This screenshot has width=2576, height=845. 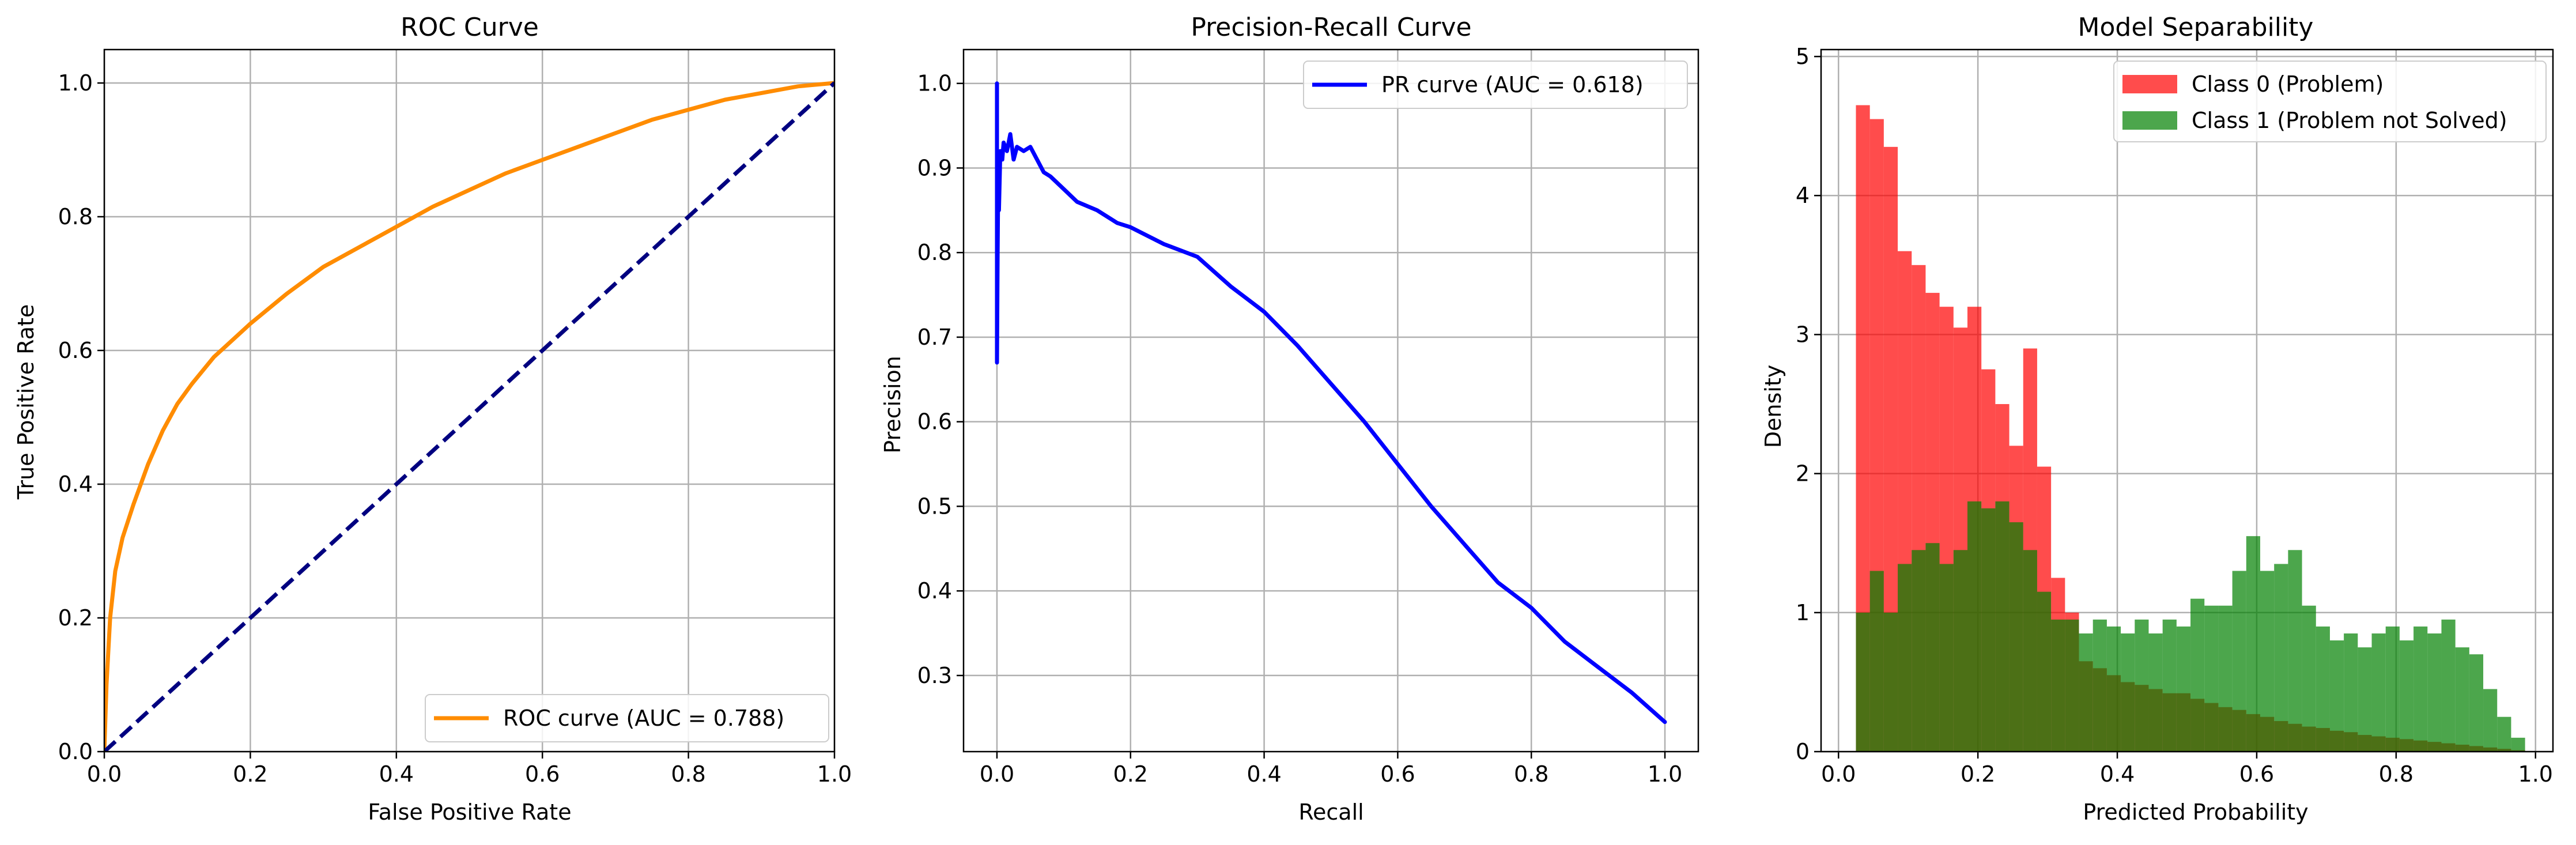 What do you see at coordinates (2196, 27) in the screenshot?
I see `separability-title: Model Separability` at bounding box center [2196, 27].